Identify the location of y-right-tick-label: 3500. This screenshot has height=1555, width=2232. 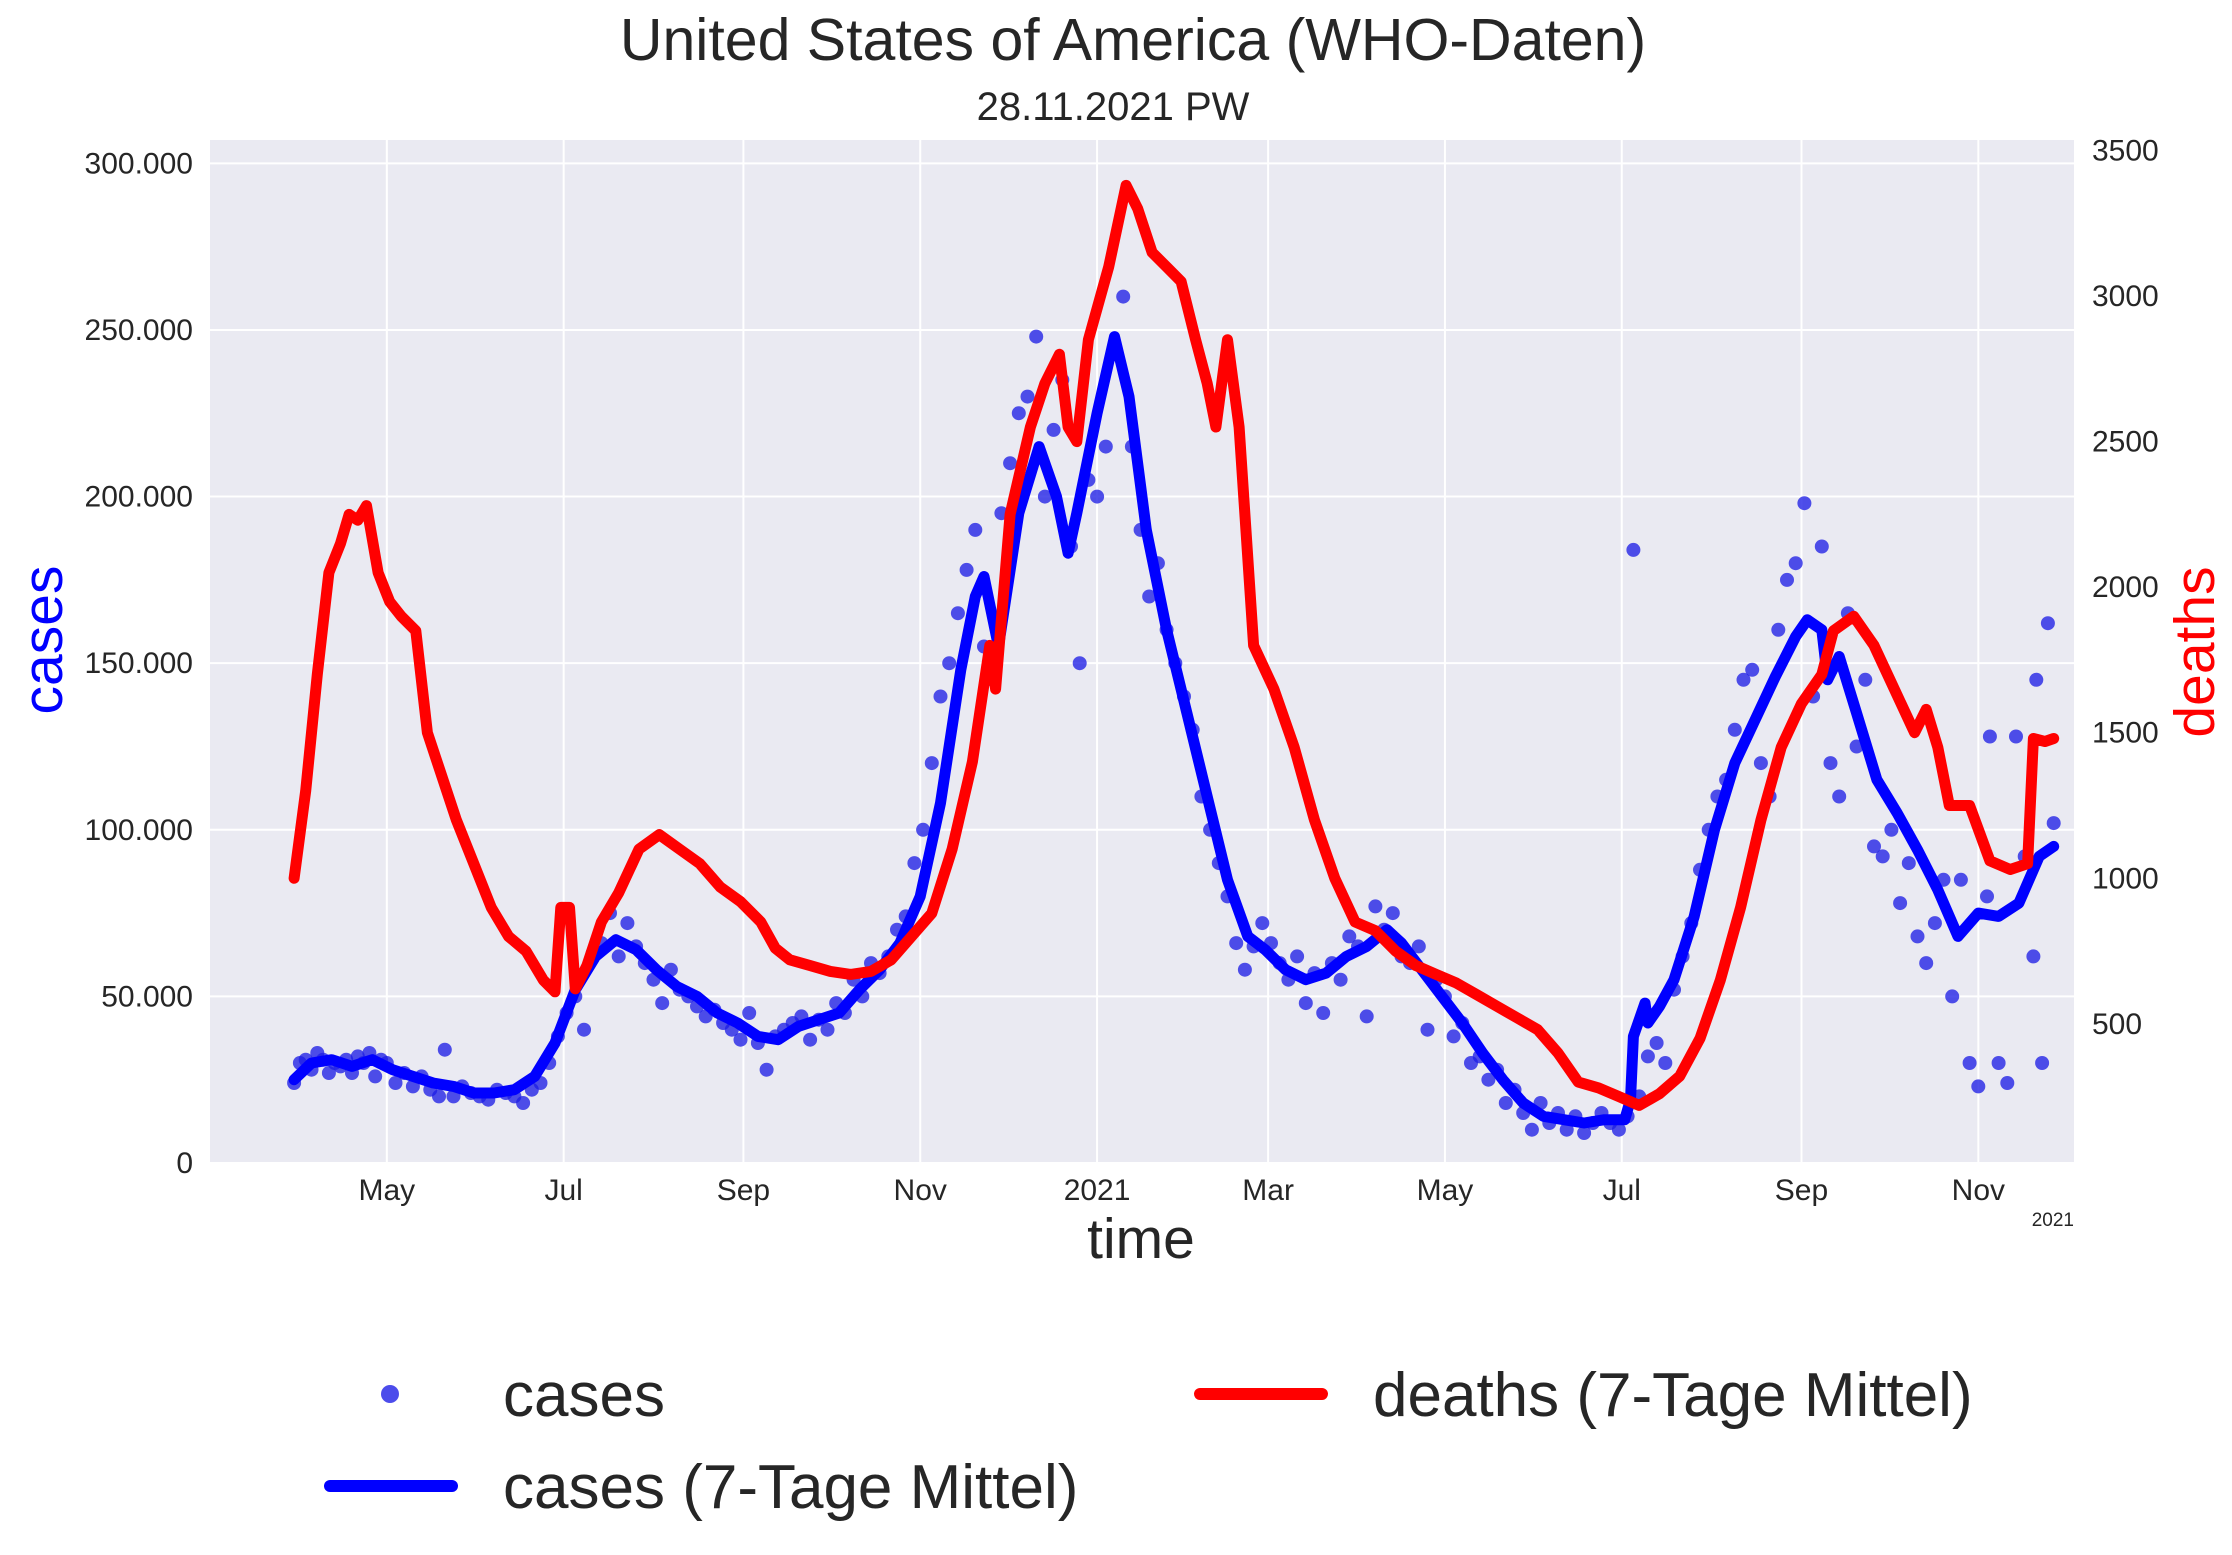
(2125, 150).